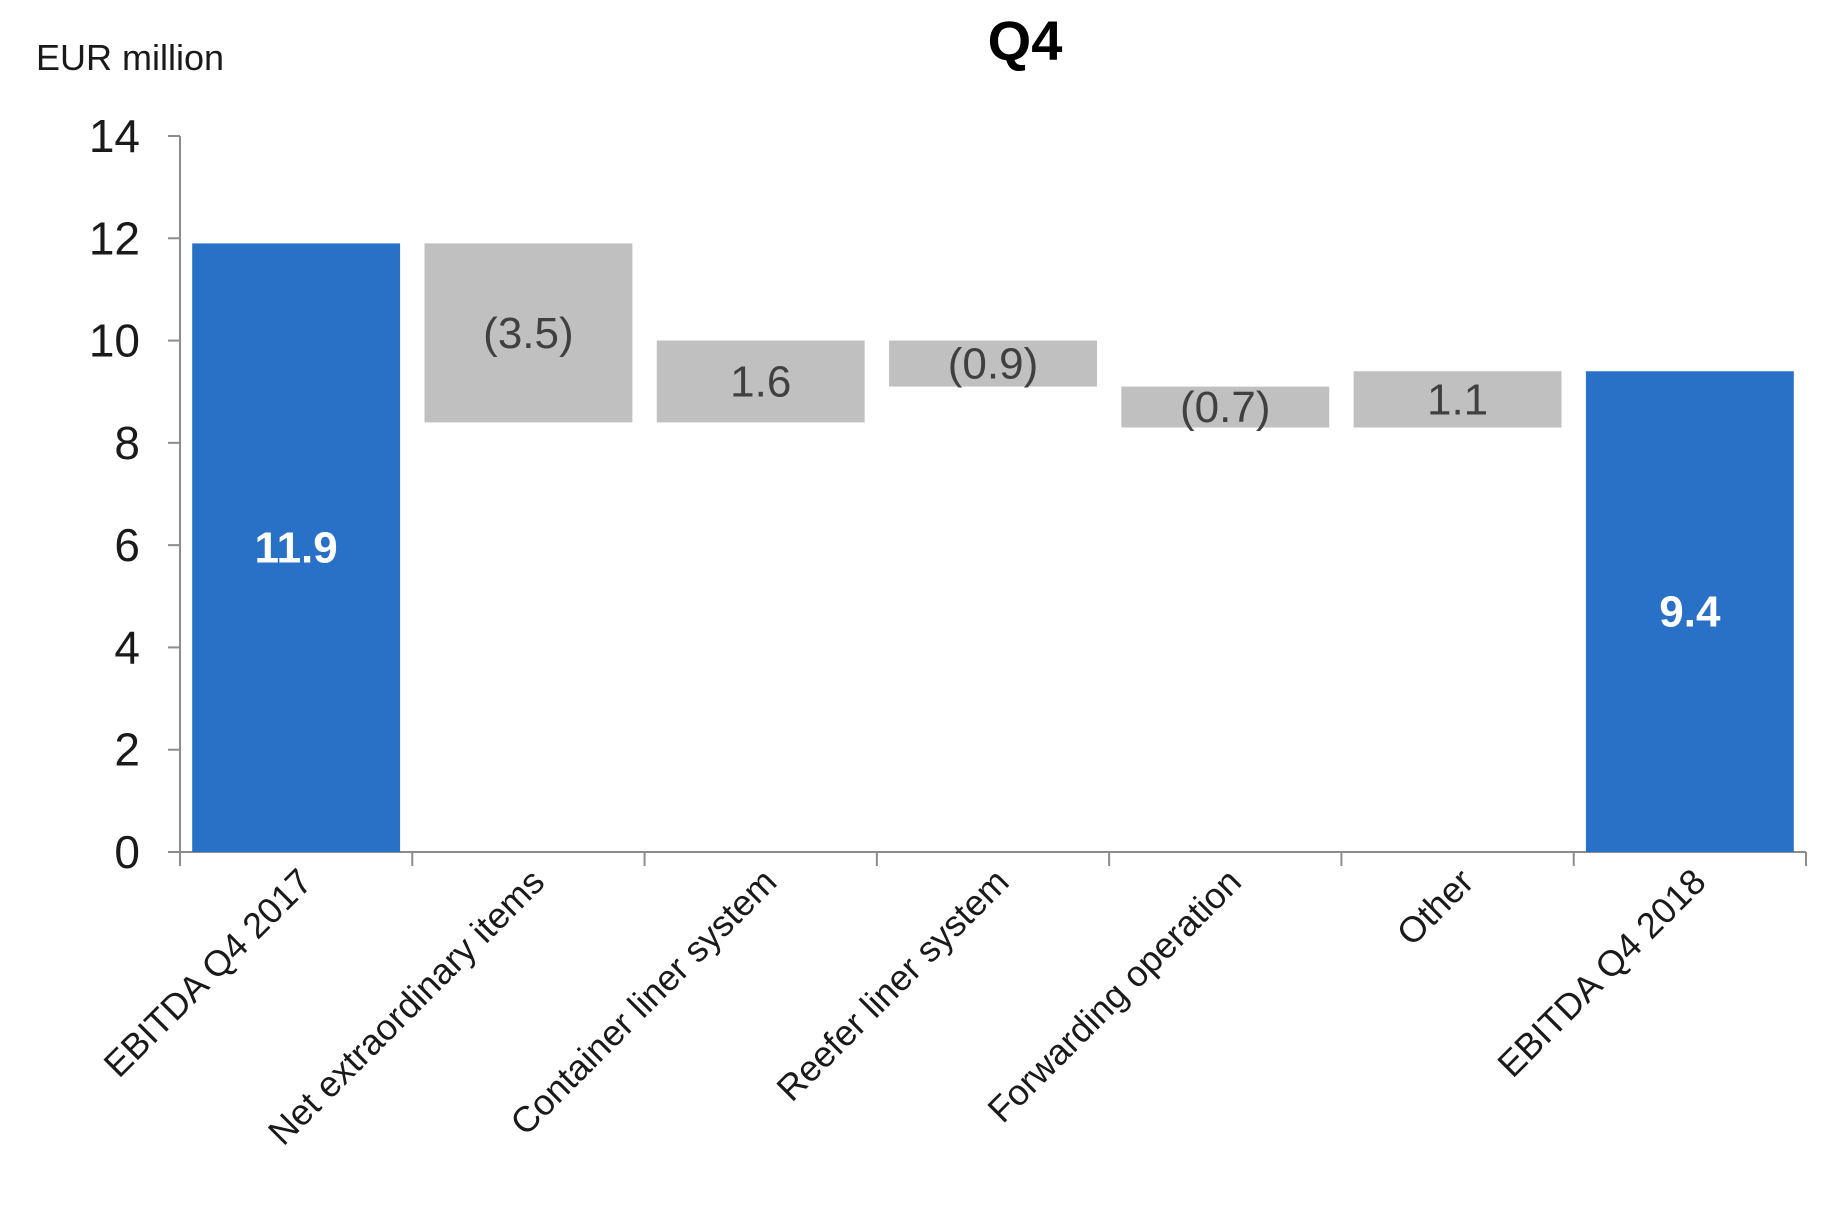 Image resolution: width=1821 pixels, height=1207 pixels. Describe the element at coordinates (127, 647) in the screenshot. I see `y-tick-label: 4` at that location.